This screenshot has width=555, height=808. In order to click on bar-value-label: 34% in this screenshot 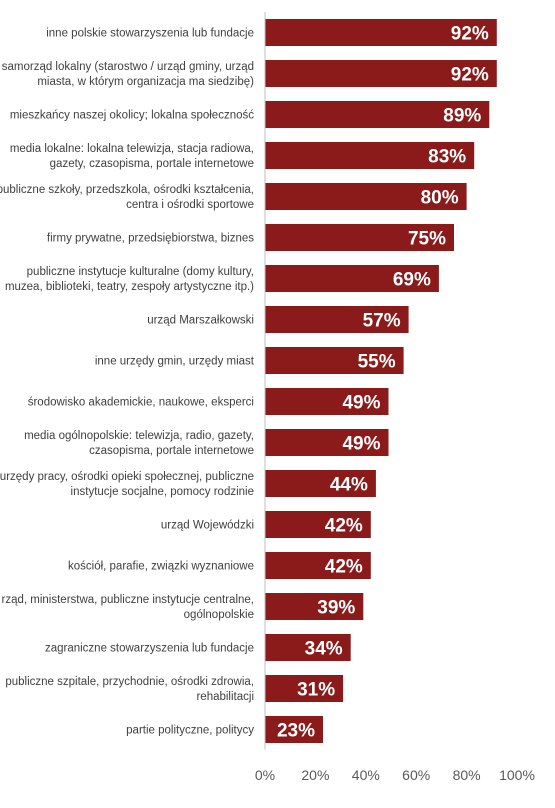, I will do `click(324, 649)`.